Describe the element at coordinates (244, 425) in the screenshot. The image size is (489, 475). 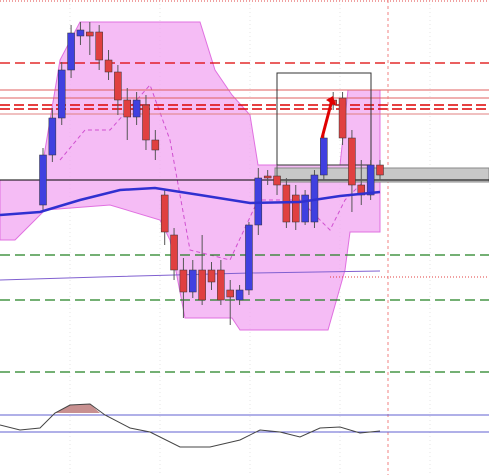
I see `oscillator` at that location.